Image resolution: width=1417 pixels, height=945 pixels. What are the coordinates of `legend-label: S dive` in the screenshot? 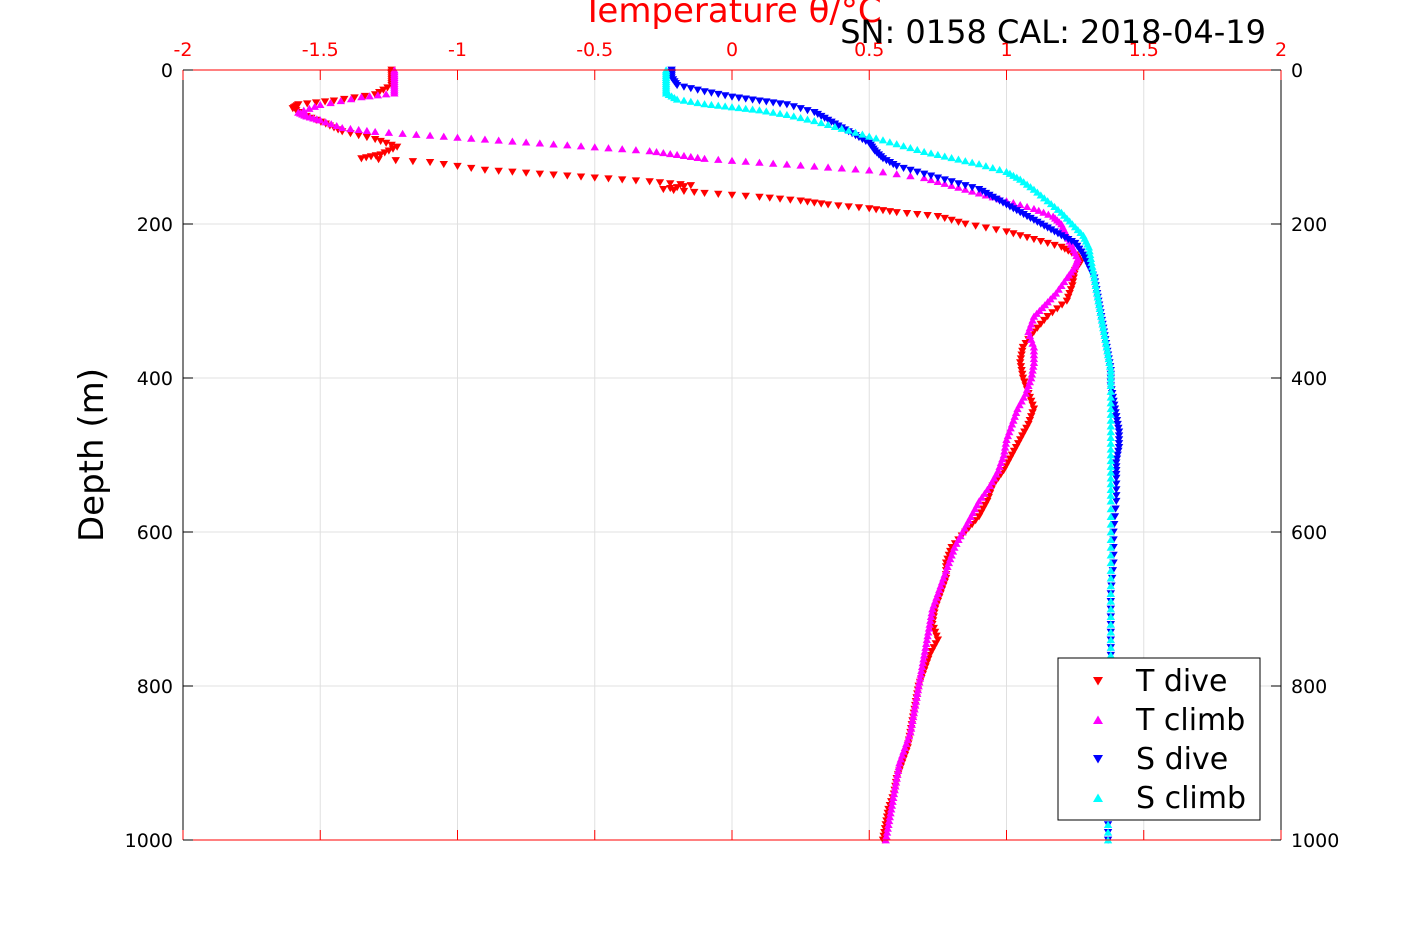 It's located at (1182, 759).